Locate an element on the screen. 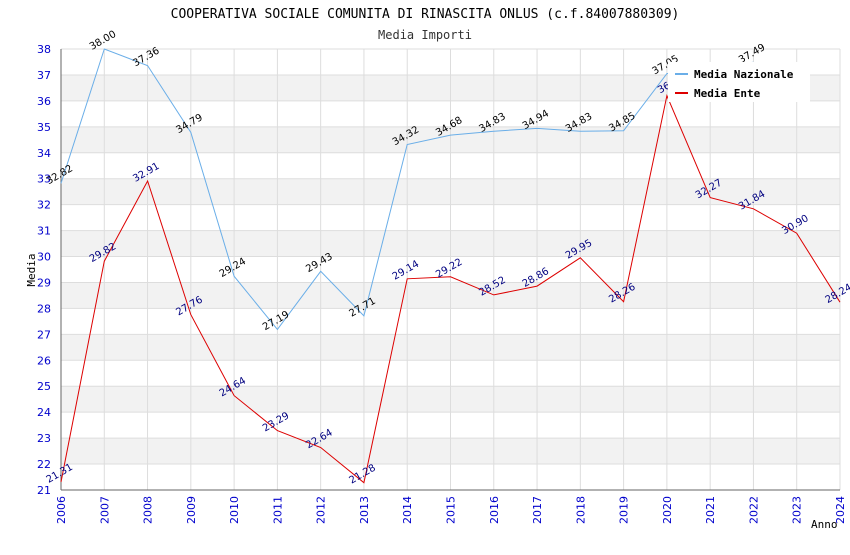  x-tick-label: 2021 is located at coordinates (710, 510).